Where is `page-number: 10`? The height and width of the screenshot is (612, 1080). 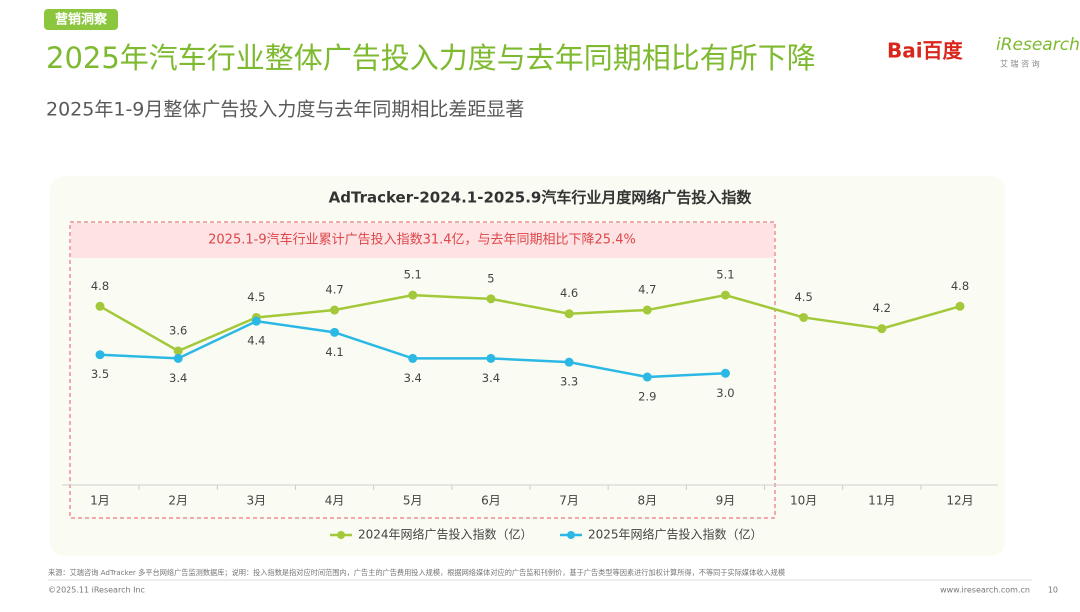
page-number: 10 is located at coordinates (1053, 590).